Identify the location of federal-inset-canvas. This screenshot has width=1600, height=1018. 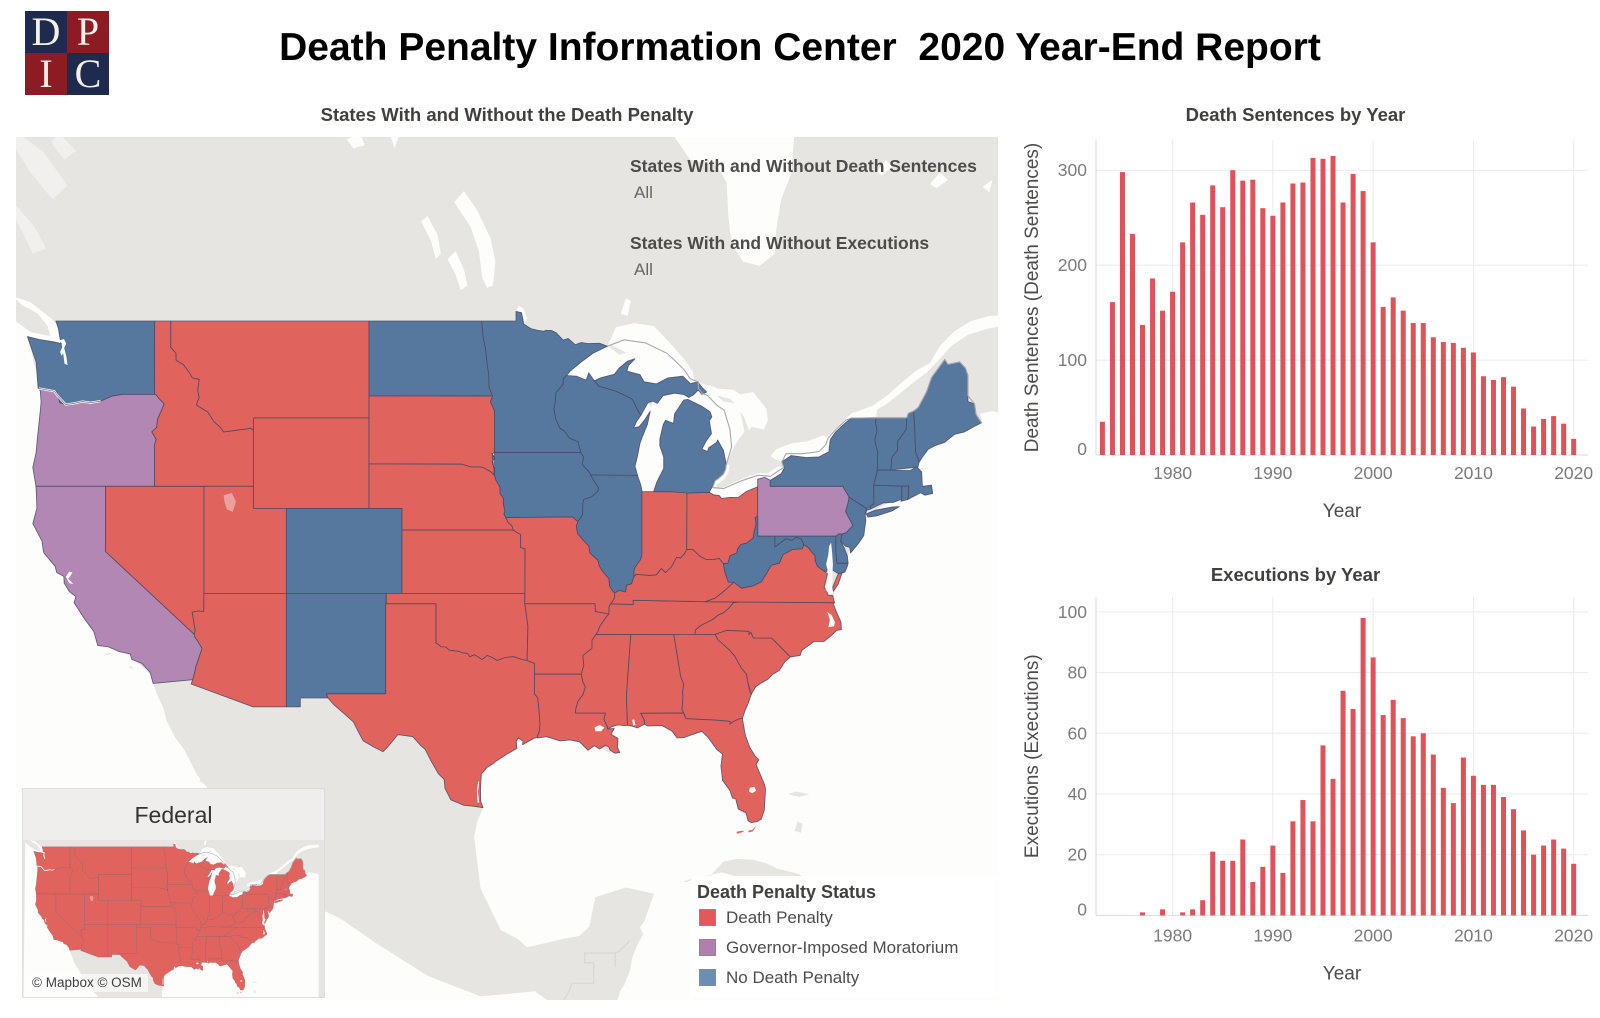
(173, 918).